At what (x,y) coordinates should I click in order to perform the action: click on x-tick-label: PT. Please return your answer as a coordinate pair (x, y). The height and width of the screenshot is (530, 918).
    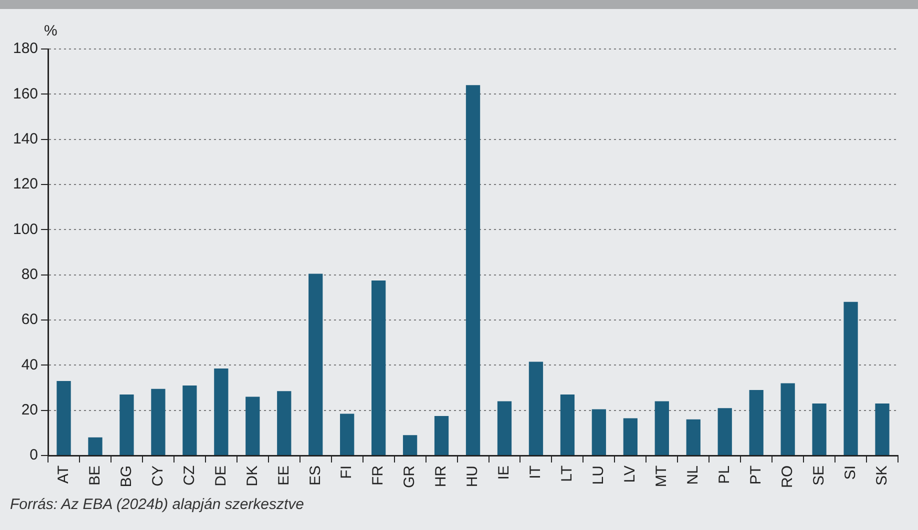
    Looking at the image, I should click on (755, 475).